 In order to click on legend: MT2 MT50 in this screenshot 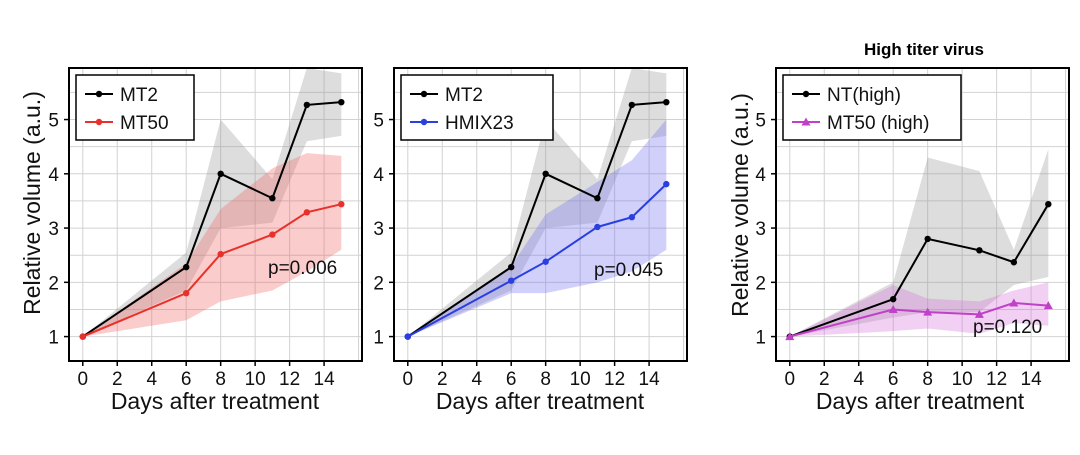, I will do `click(135, 107)`.